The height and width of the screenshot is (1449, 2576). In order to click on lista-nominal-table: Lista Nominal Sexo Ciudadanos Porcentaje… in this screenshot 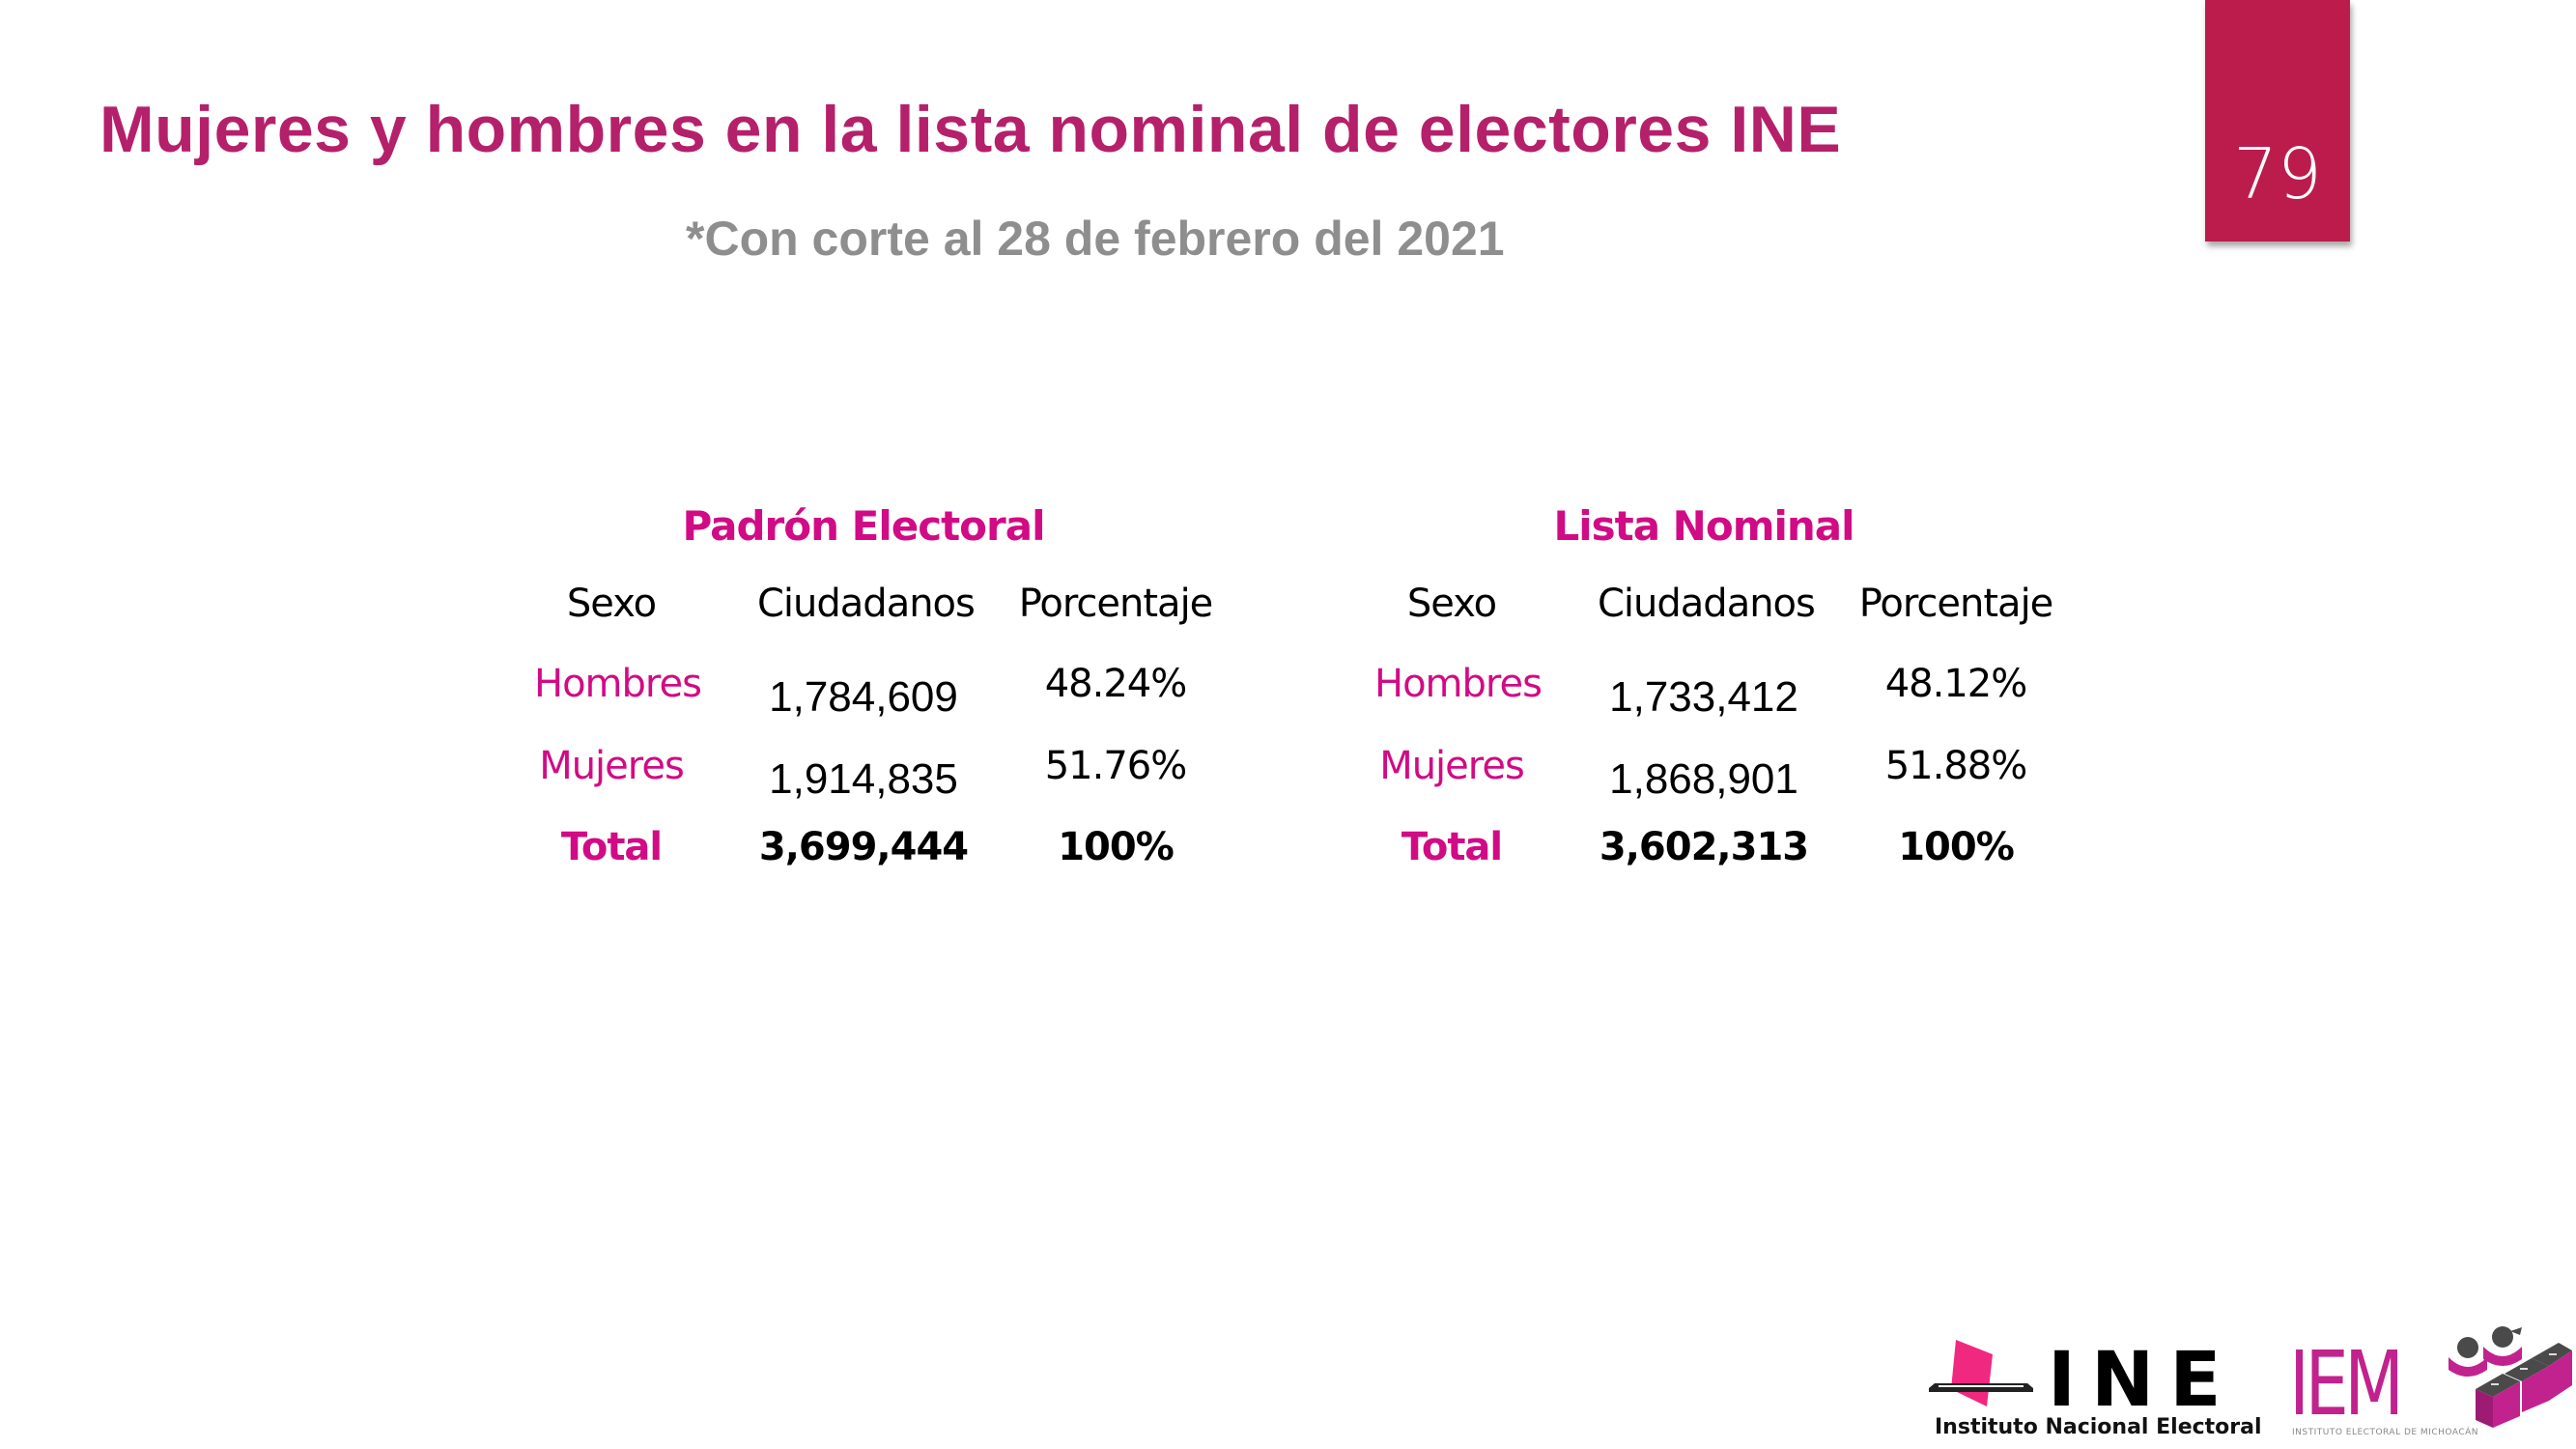, I will do `click(1710, 695)`.